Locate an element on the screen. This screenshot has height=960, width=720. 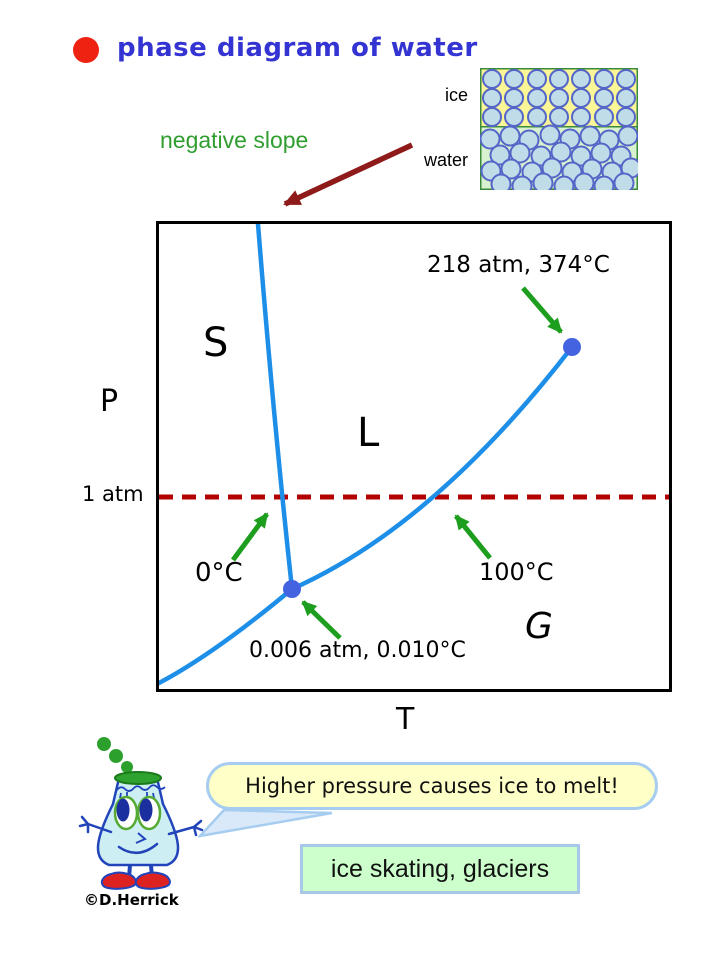
examples-box: ice skating, glaciers is located at coordinates (440, 869).